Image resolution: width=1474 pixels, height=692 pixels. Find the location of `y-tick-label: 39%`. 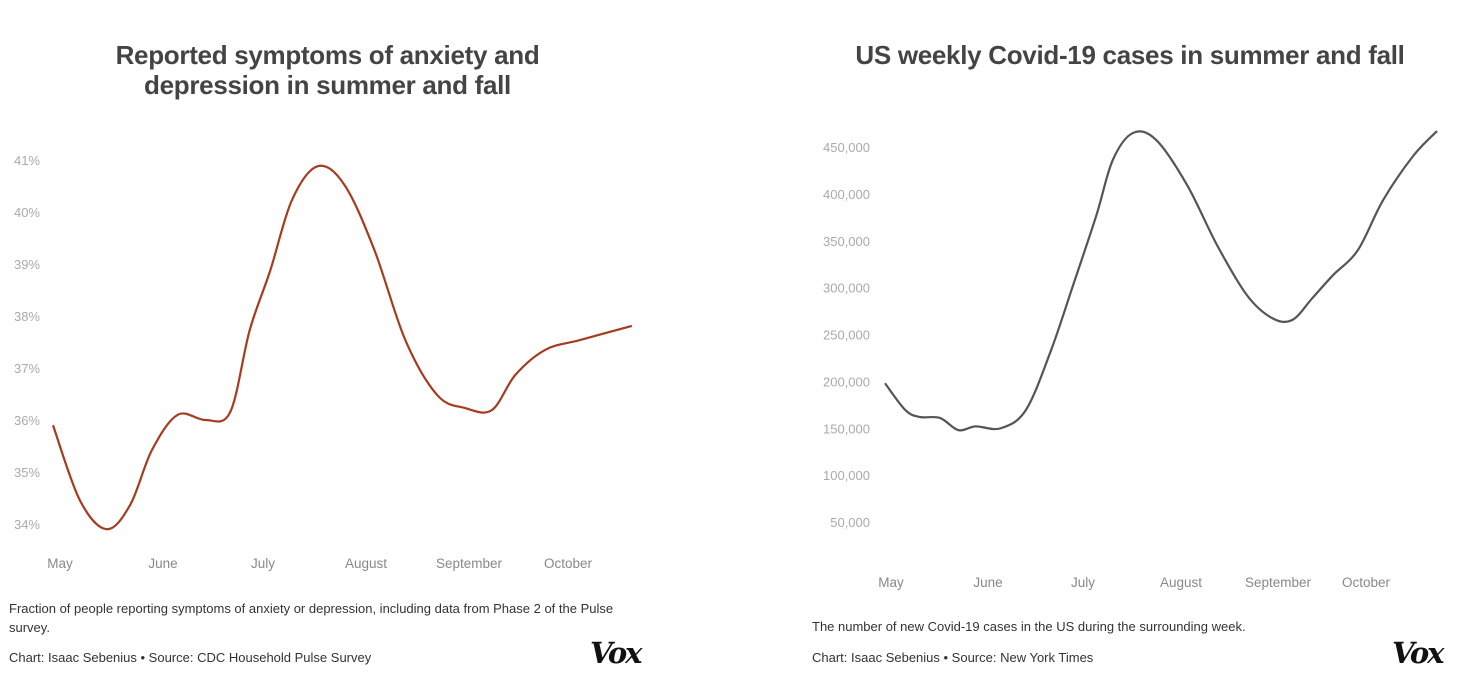

y-tick-label: 39% is located at coordinates (27, 264).